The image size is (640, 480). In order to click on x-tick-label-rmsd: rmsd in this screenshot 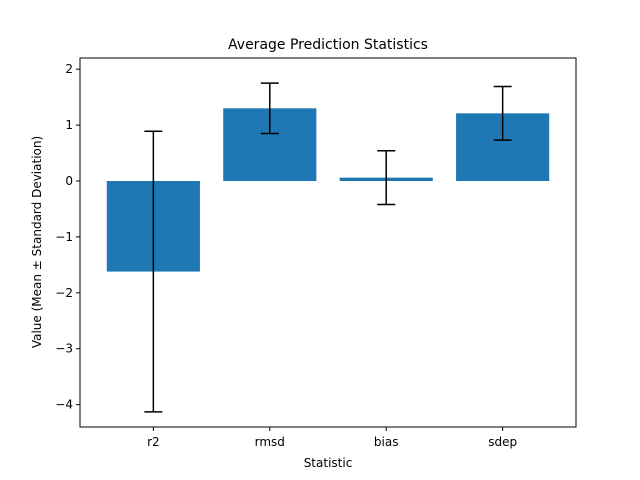, I will do `click(270, 442)`.